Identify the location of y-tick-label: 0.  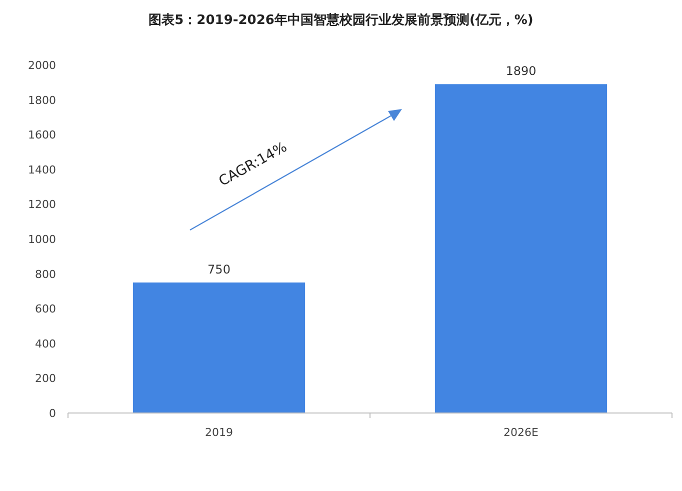
(52, 413).